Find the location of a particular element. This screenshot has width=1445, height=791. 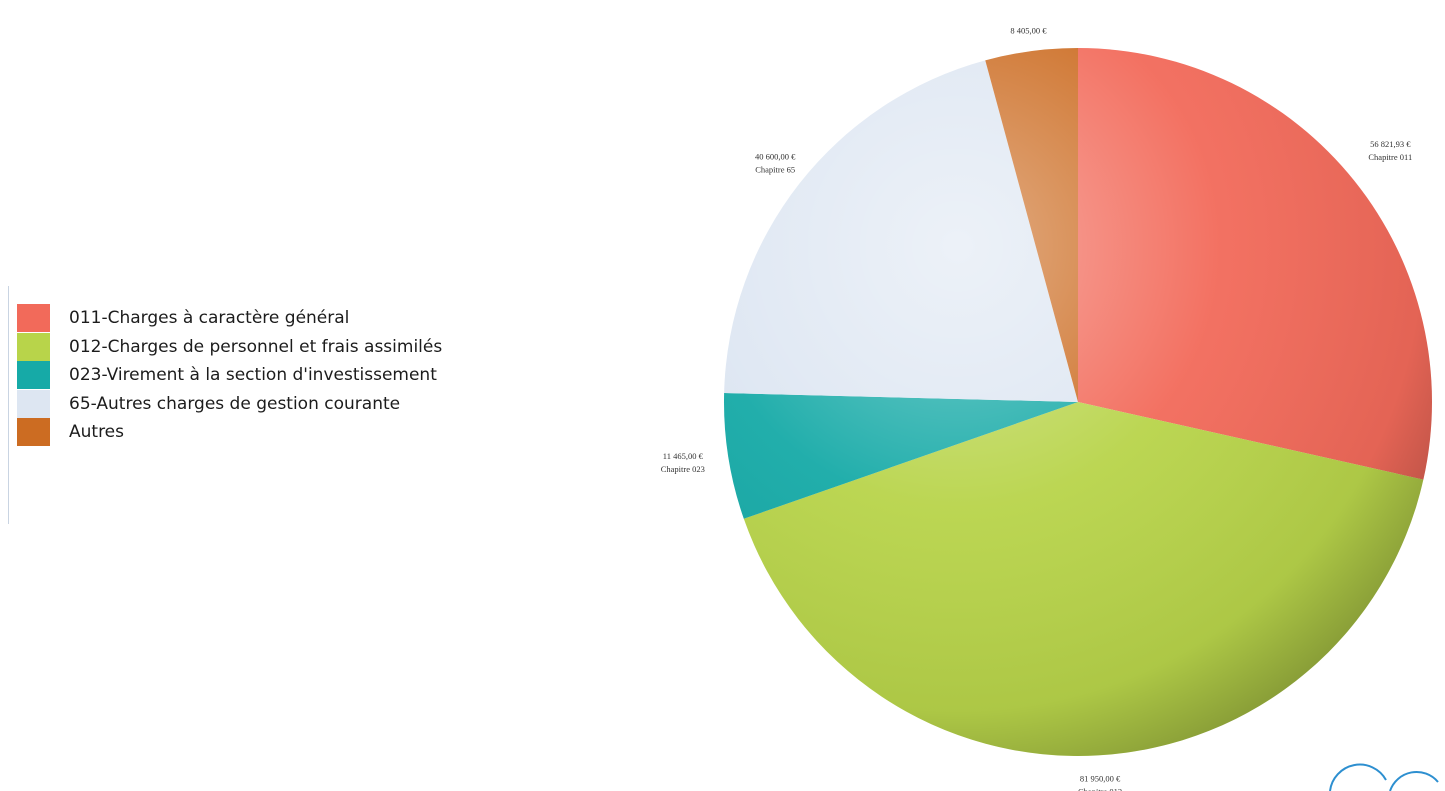

legend-label: 011-Charges à caractère général is located at coordinates (209, 318).